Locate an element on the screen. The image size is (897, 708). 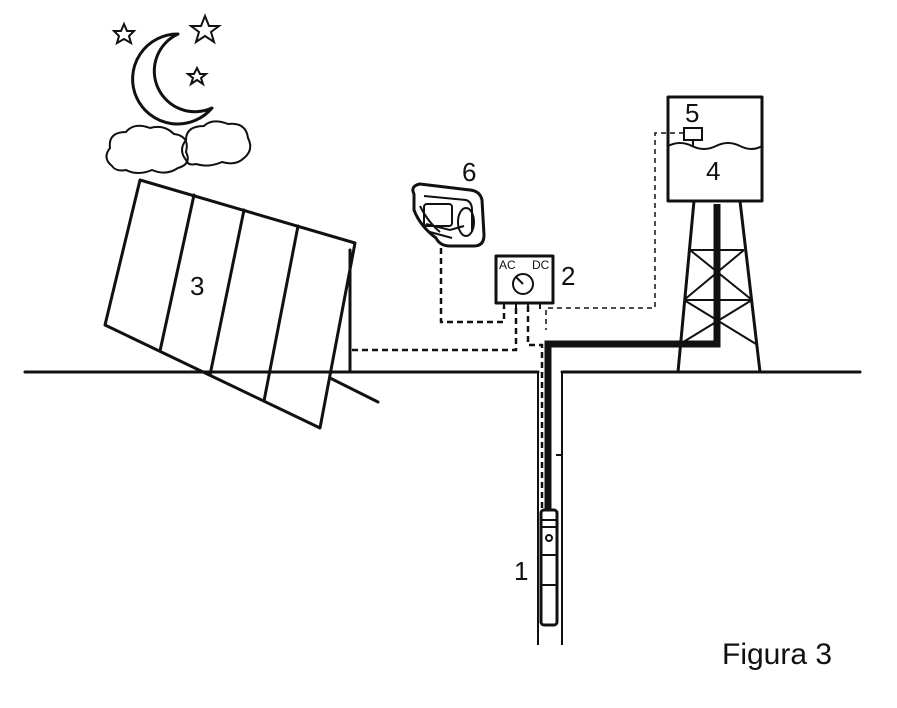
figure-caption: Figura 3 is located at coordinates (777, 654).